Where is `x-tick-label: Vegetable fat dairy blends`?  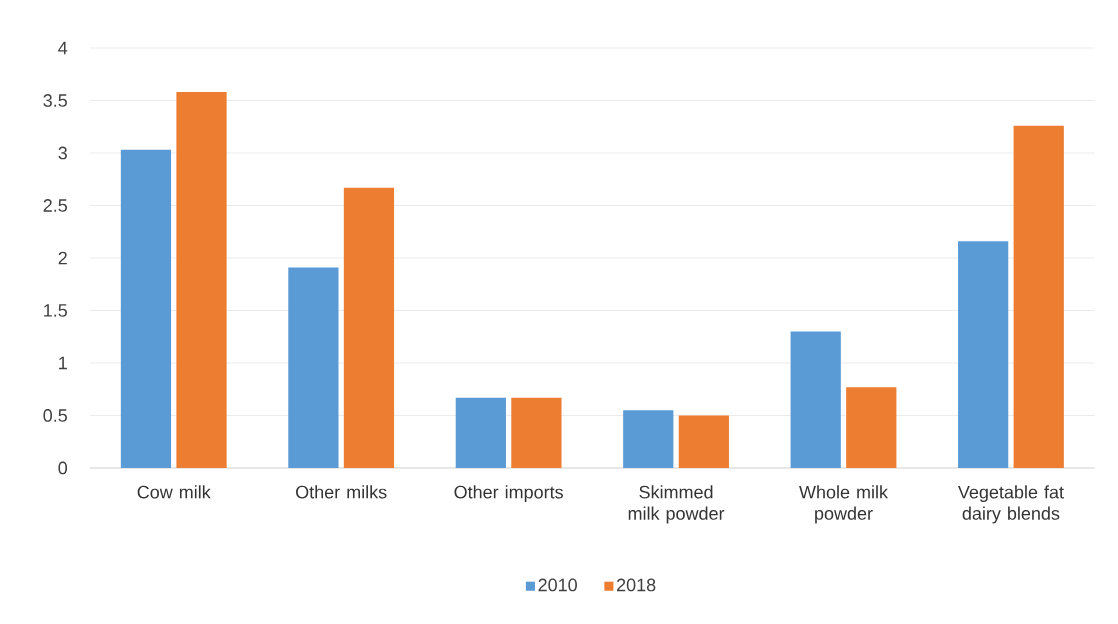
x-tick-label: Vegetable fat dairy blends is located at coordinates (1010, 504).